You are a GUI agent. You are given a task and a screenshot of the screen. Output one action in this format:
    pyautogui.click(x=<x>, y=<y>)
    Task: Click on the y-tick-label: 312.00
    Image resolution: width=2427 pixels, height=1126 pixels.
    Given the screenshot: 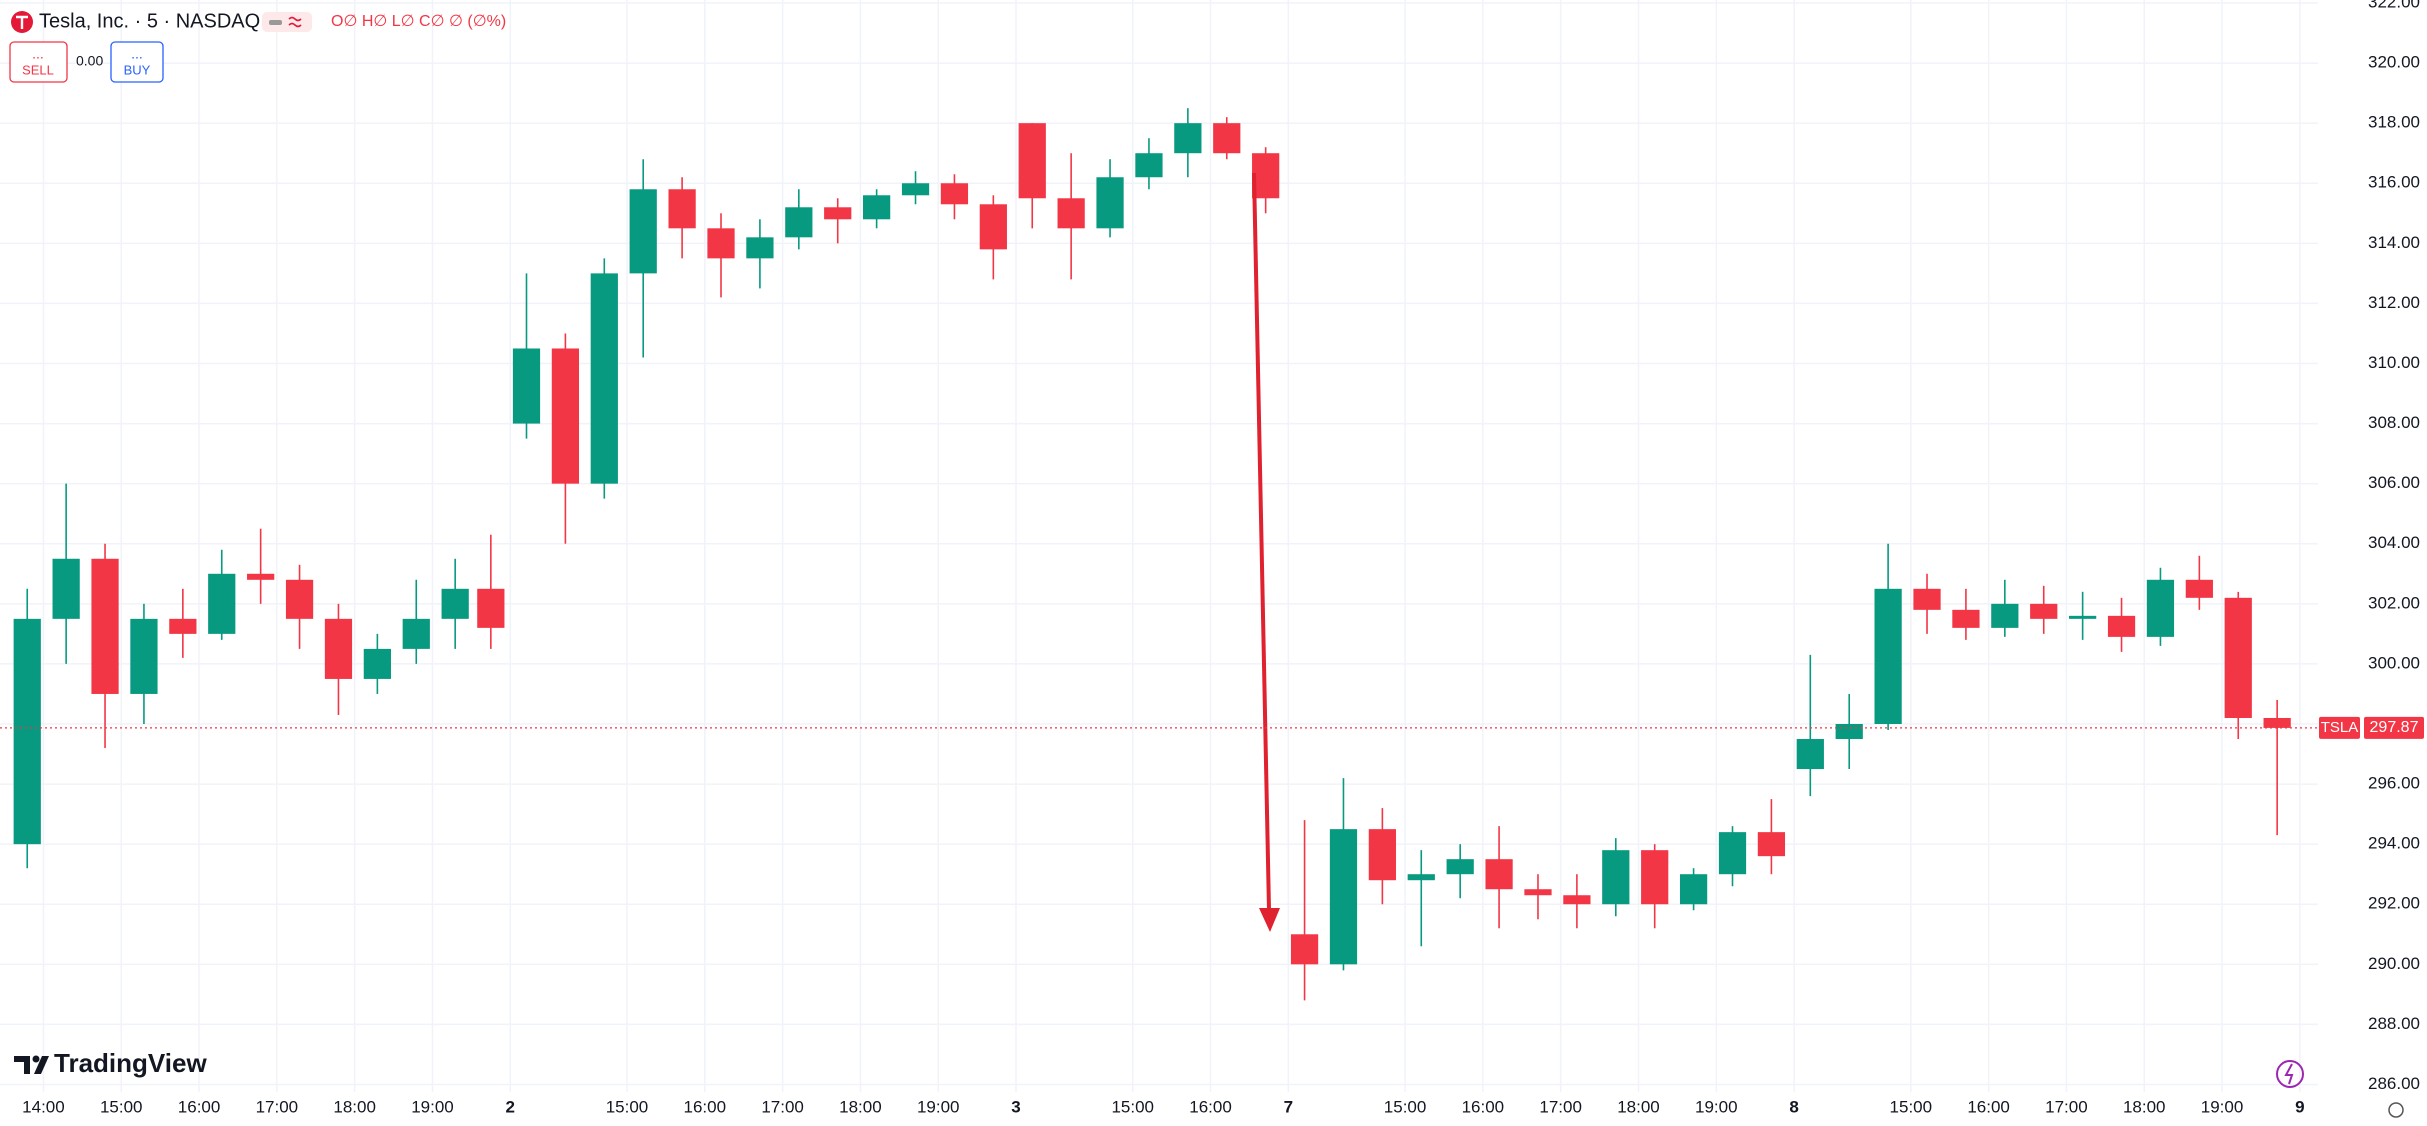 What is the action you would take?
    pyautogui.click(x=2394, y=302)
    